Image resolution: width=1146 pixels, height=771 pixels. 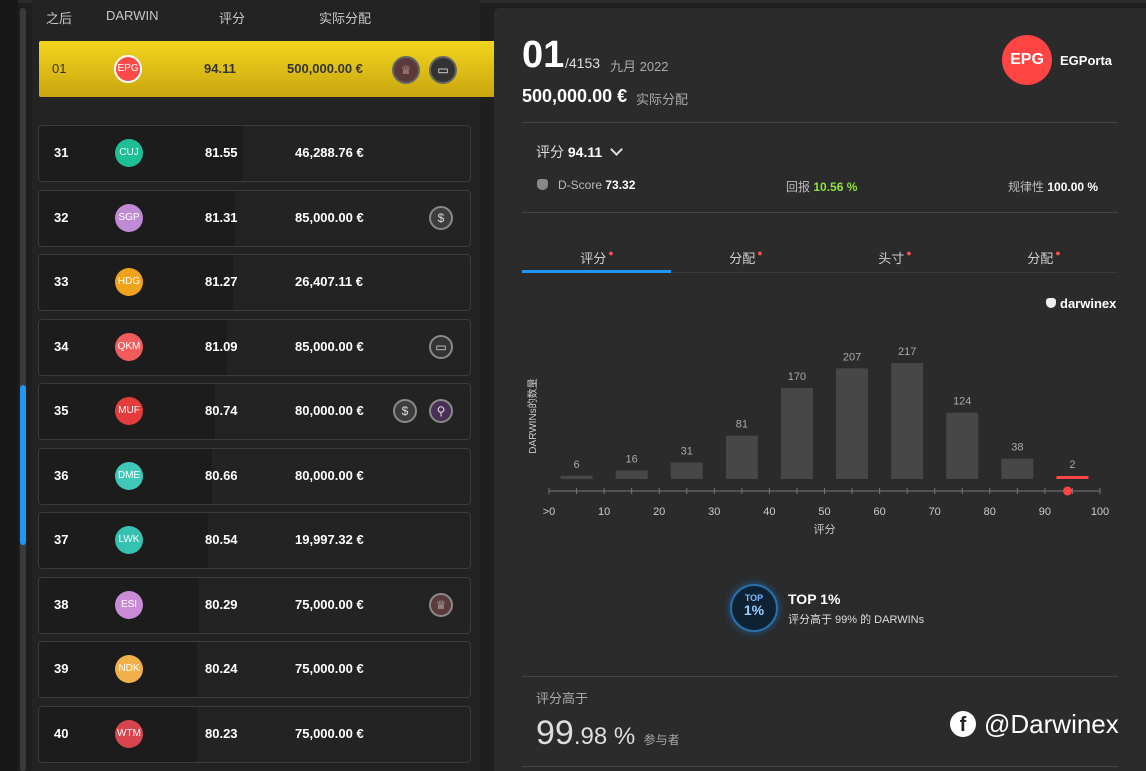 What do you see at coordinates (221, 152) in the screenshot?
I see `row-score: 81.55` at bounding box center [221, 152].